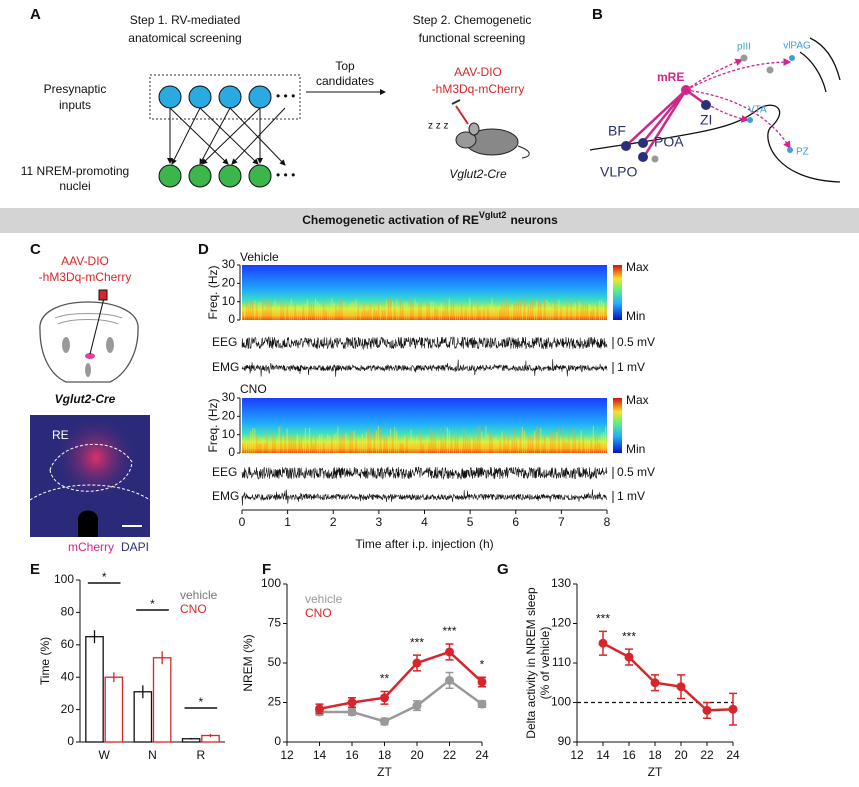 The height and width of the screenshot is (787, 859). Describe the element at coordinates (715, 143) in the screenshot. I see `brain-outline` at that location.